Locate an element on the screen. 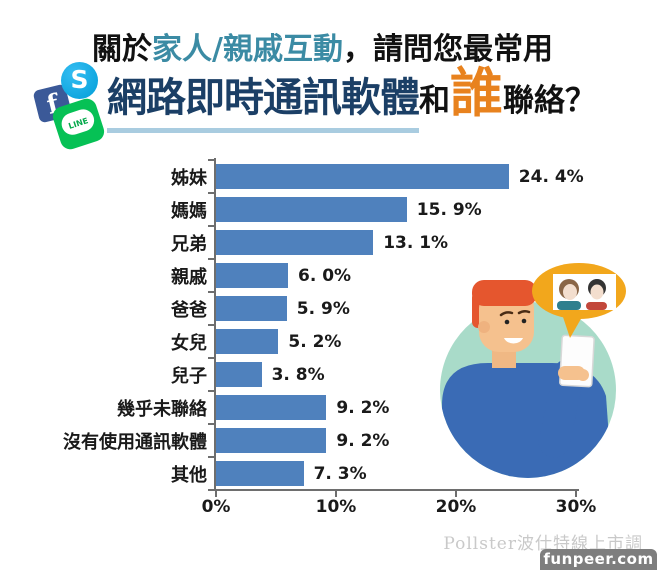  category-label: 兄弟 is located at coordinates (189, 244).